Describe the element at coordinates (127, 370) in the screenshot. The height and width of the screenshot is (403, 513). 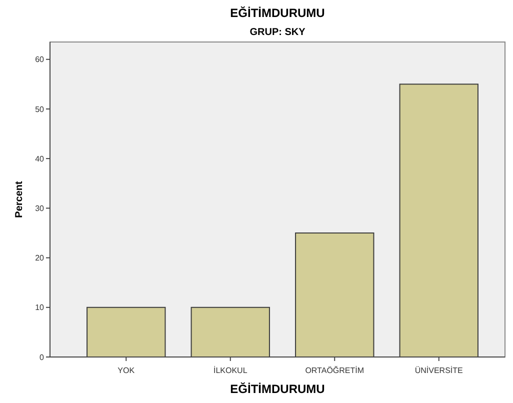
I see `x-tick-label: YOK` at that location.